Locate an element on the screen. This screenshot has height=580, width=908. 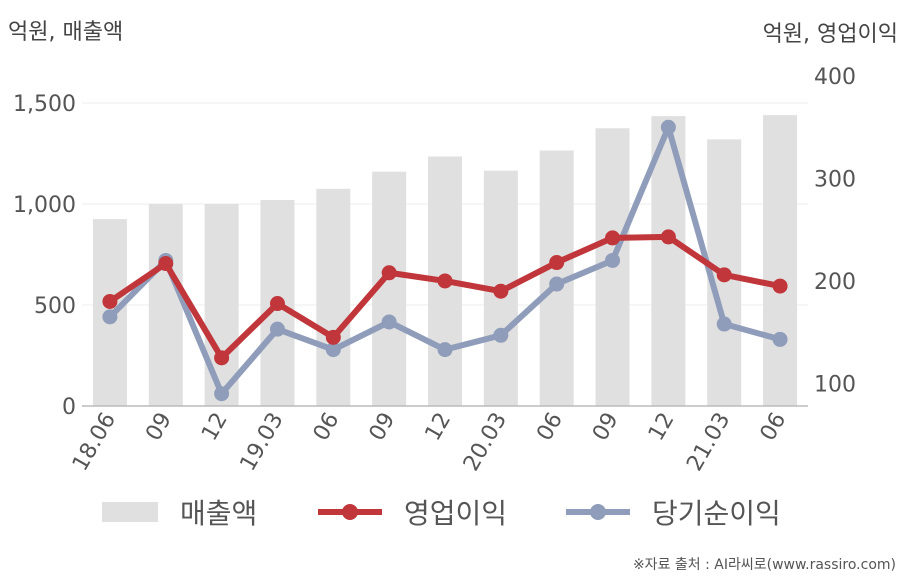
source-note: ※자료 출처 : AI라씨로(www.rassiro.com) is located at coordinates (764, 565).